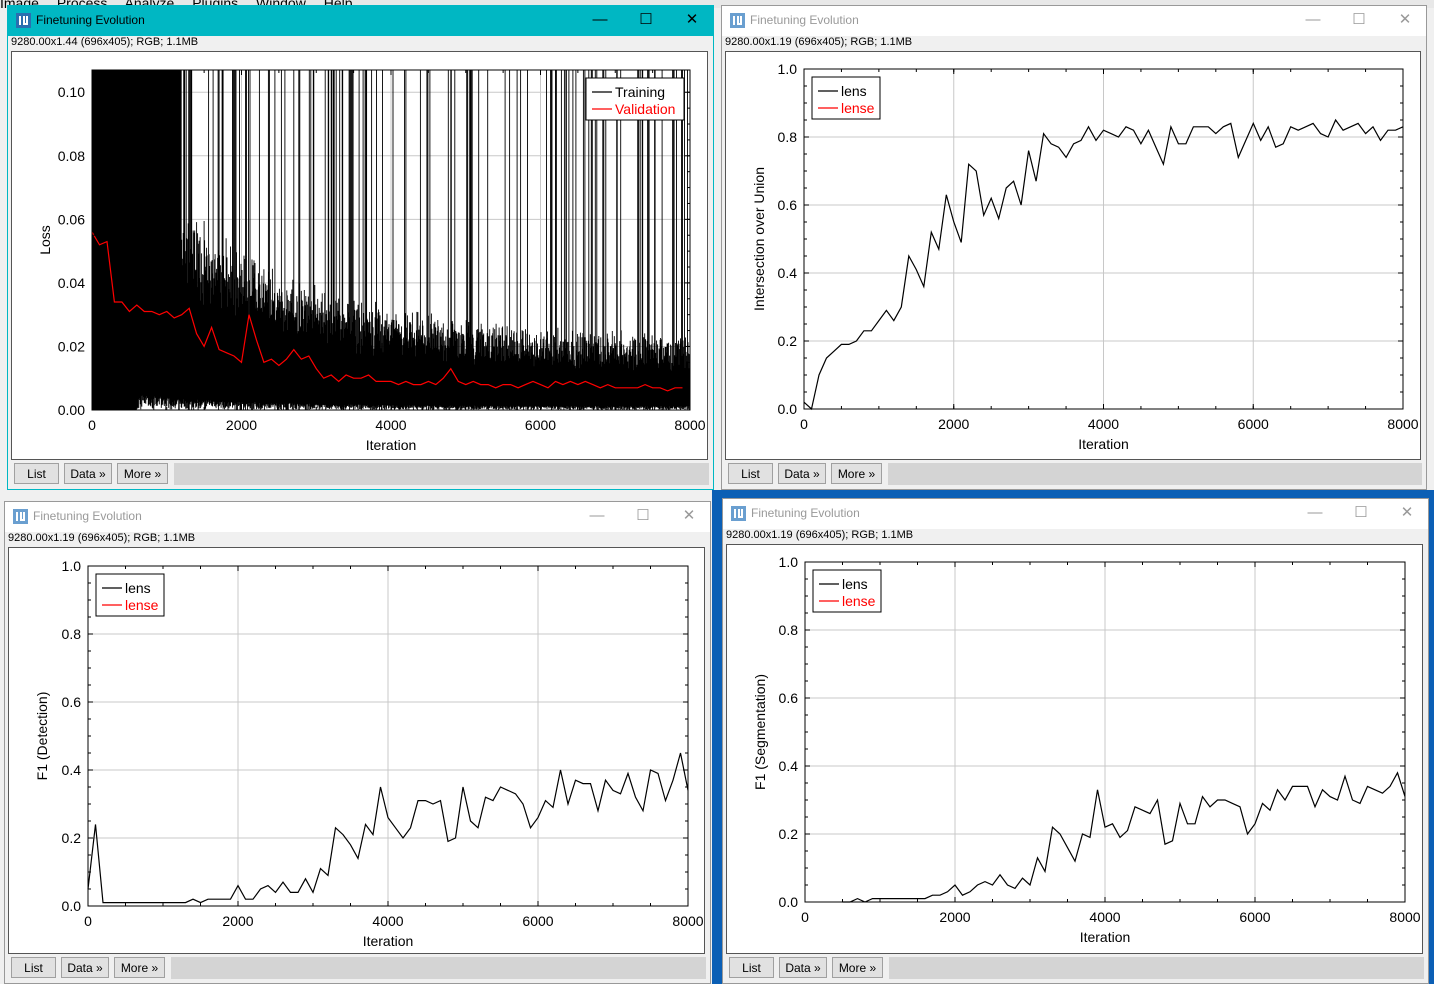 This screenshot has width=1434, height=984. I want to click on image-info: 9280.00x1.19 (696x405); RGB; 1.1MB, so click(819, 42).